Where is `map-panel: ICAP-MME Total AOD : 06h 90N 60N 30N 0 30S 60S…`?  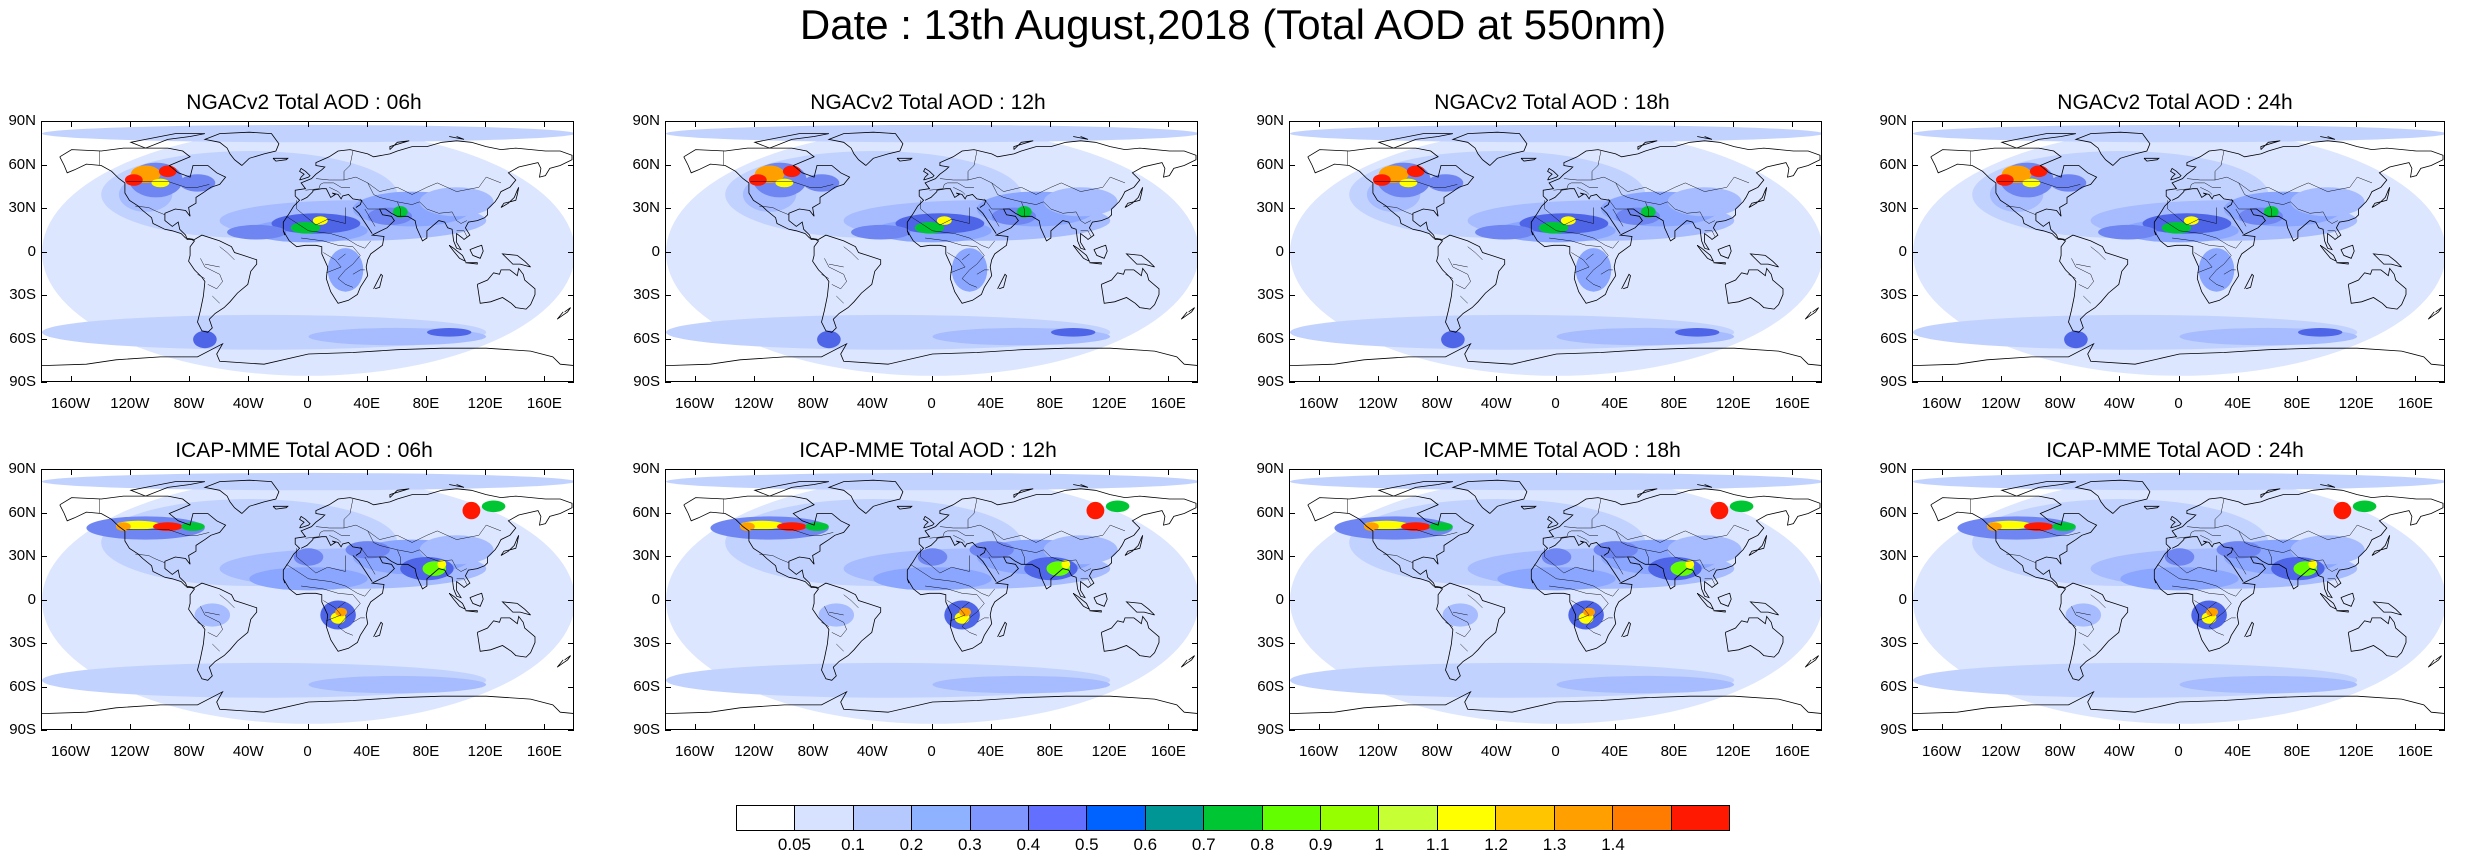 map-panel: ICAP-MME Total AOD : 06h 90N 60N 30N 0 30S 60S… is located at coordinates (291, 599).